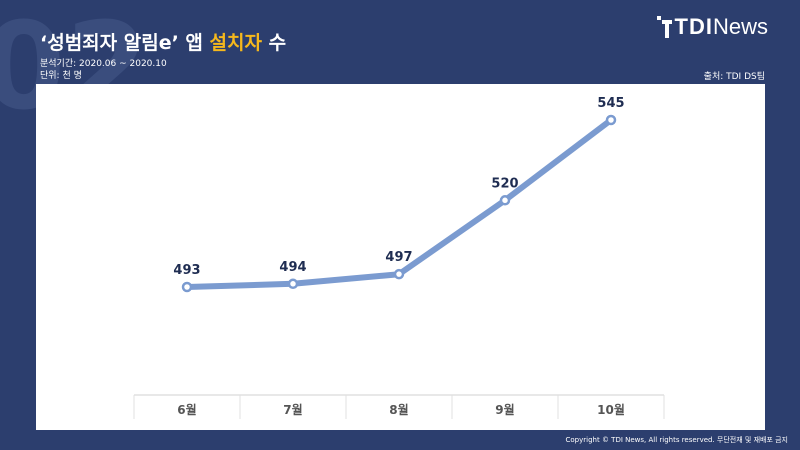 Image resolution: width=800 pixels, height=450 pixels. Describe the element at coordinates (274, 43) in the screenshot. I see `title-part2: 수` at that location.